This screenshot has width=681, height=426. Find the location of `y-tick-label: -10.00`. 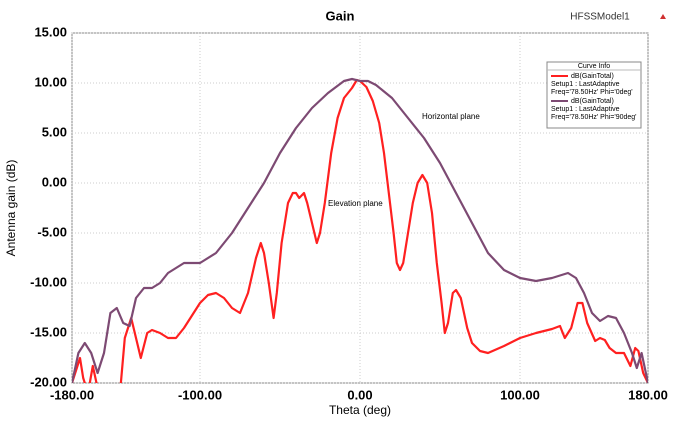

y-tick-label: -10.00 is located at coordinates (48, 281).